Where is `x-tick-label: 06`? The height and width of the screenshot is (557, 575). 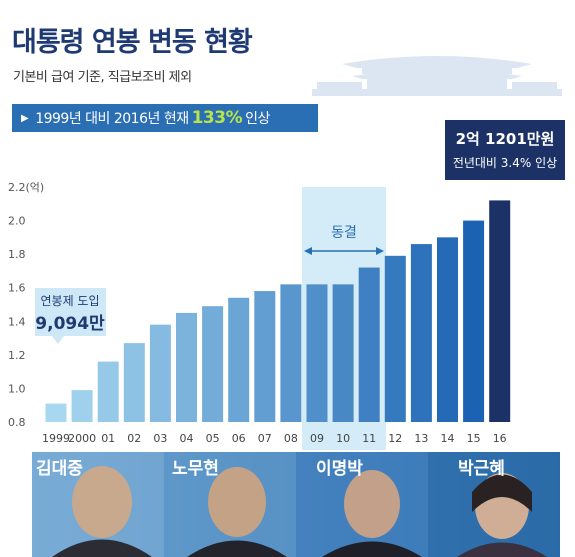
x-tick-label: 06 is located at coordinates (239, 438).